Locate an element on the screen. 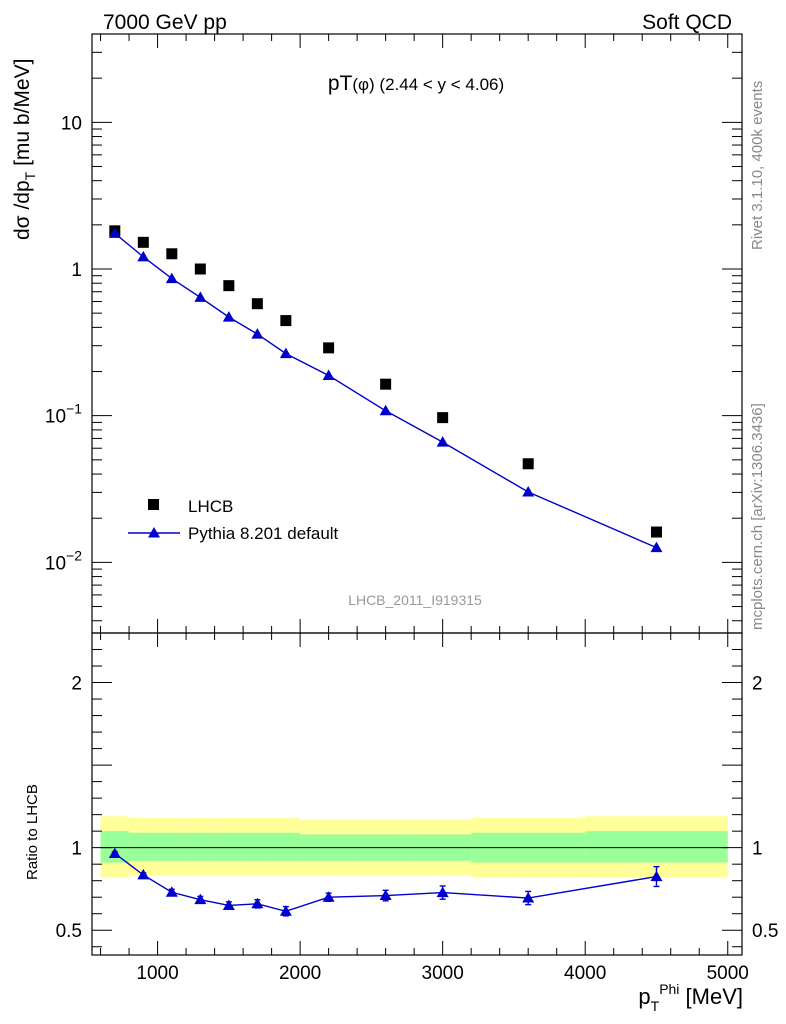  main-ylabel: dσ /dpT [mu b/MeV] is located at coordinates (24, 149).